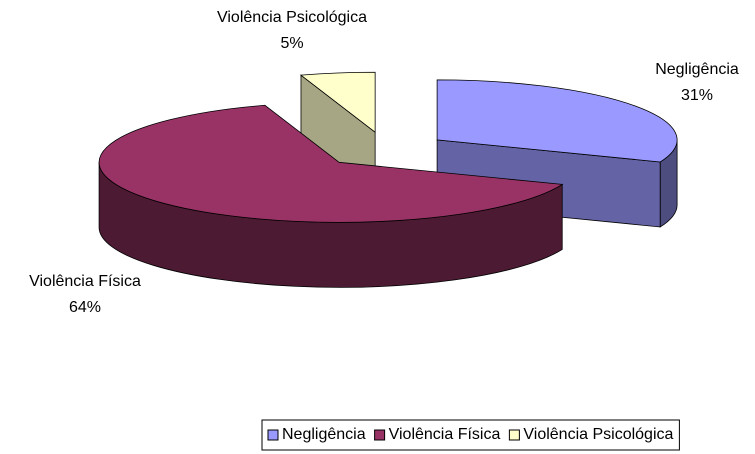  What do you see at coordinates (291, 43) in the screenshot?
I see `slice-value-label: 5%` at bounding box center [291, 43].